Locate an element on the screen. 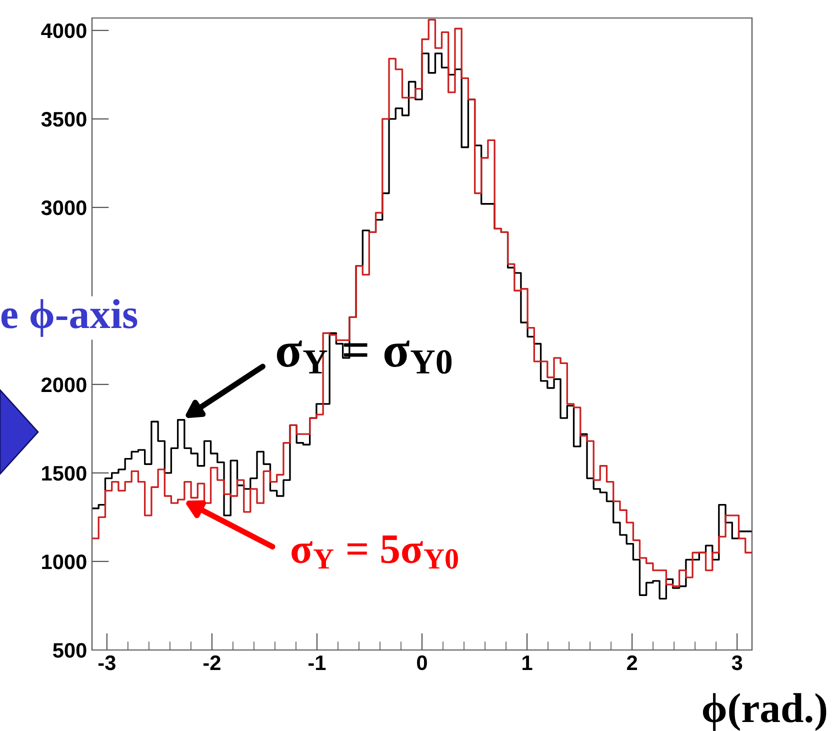 This screenshot has height=731, width=839. annotation: e ϕ-axis is located at coordinates (69, 318).